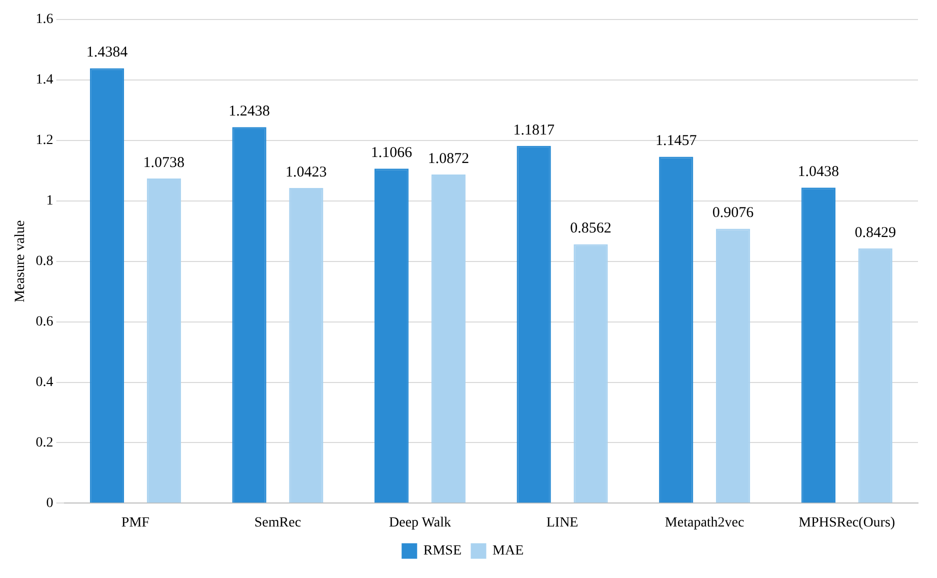 This screenshot has width=937, height=578. I want to click on data-label: 1.1457, so click(676, 141).